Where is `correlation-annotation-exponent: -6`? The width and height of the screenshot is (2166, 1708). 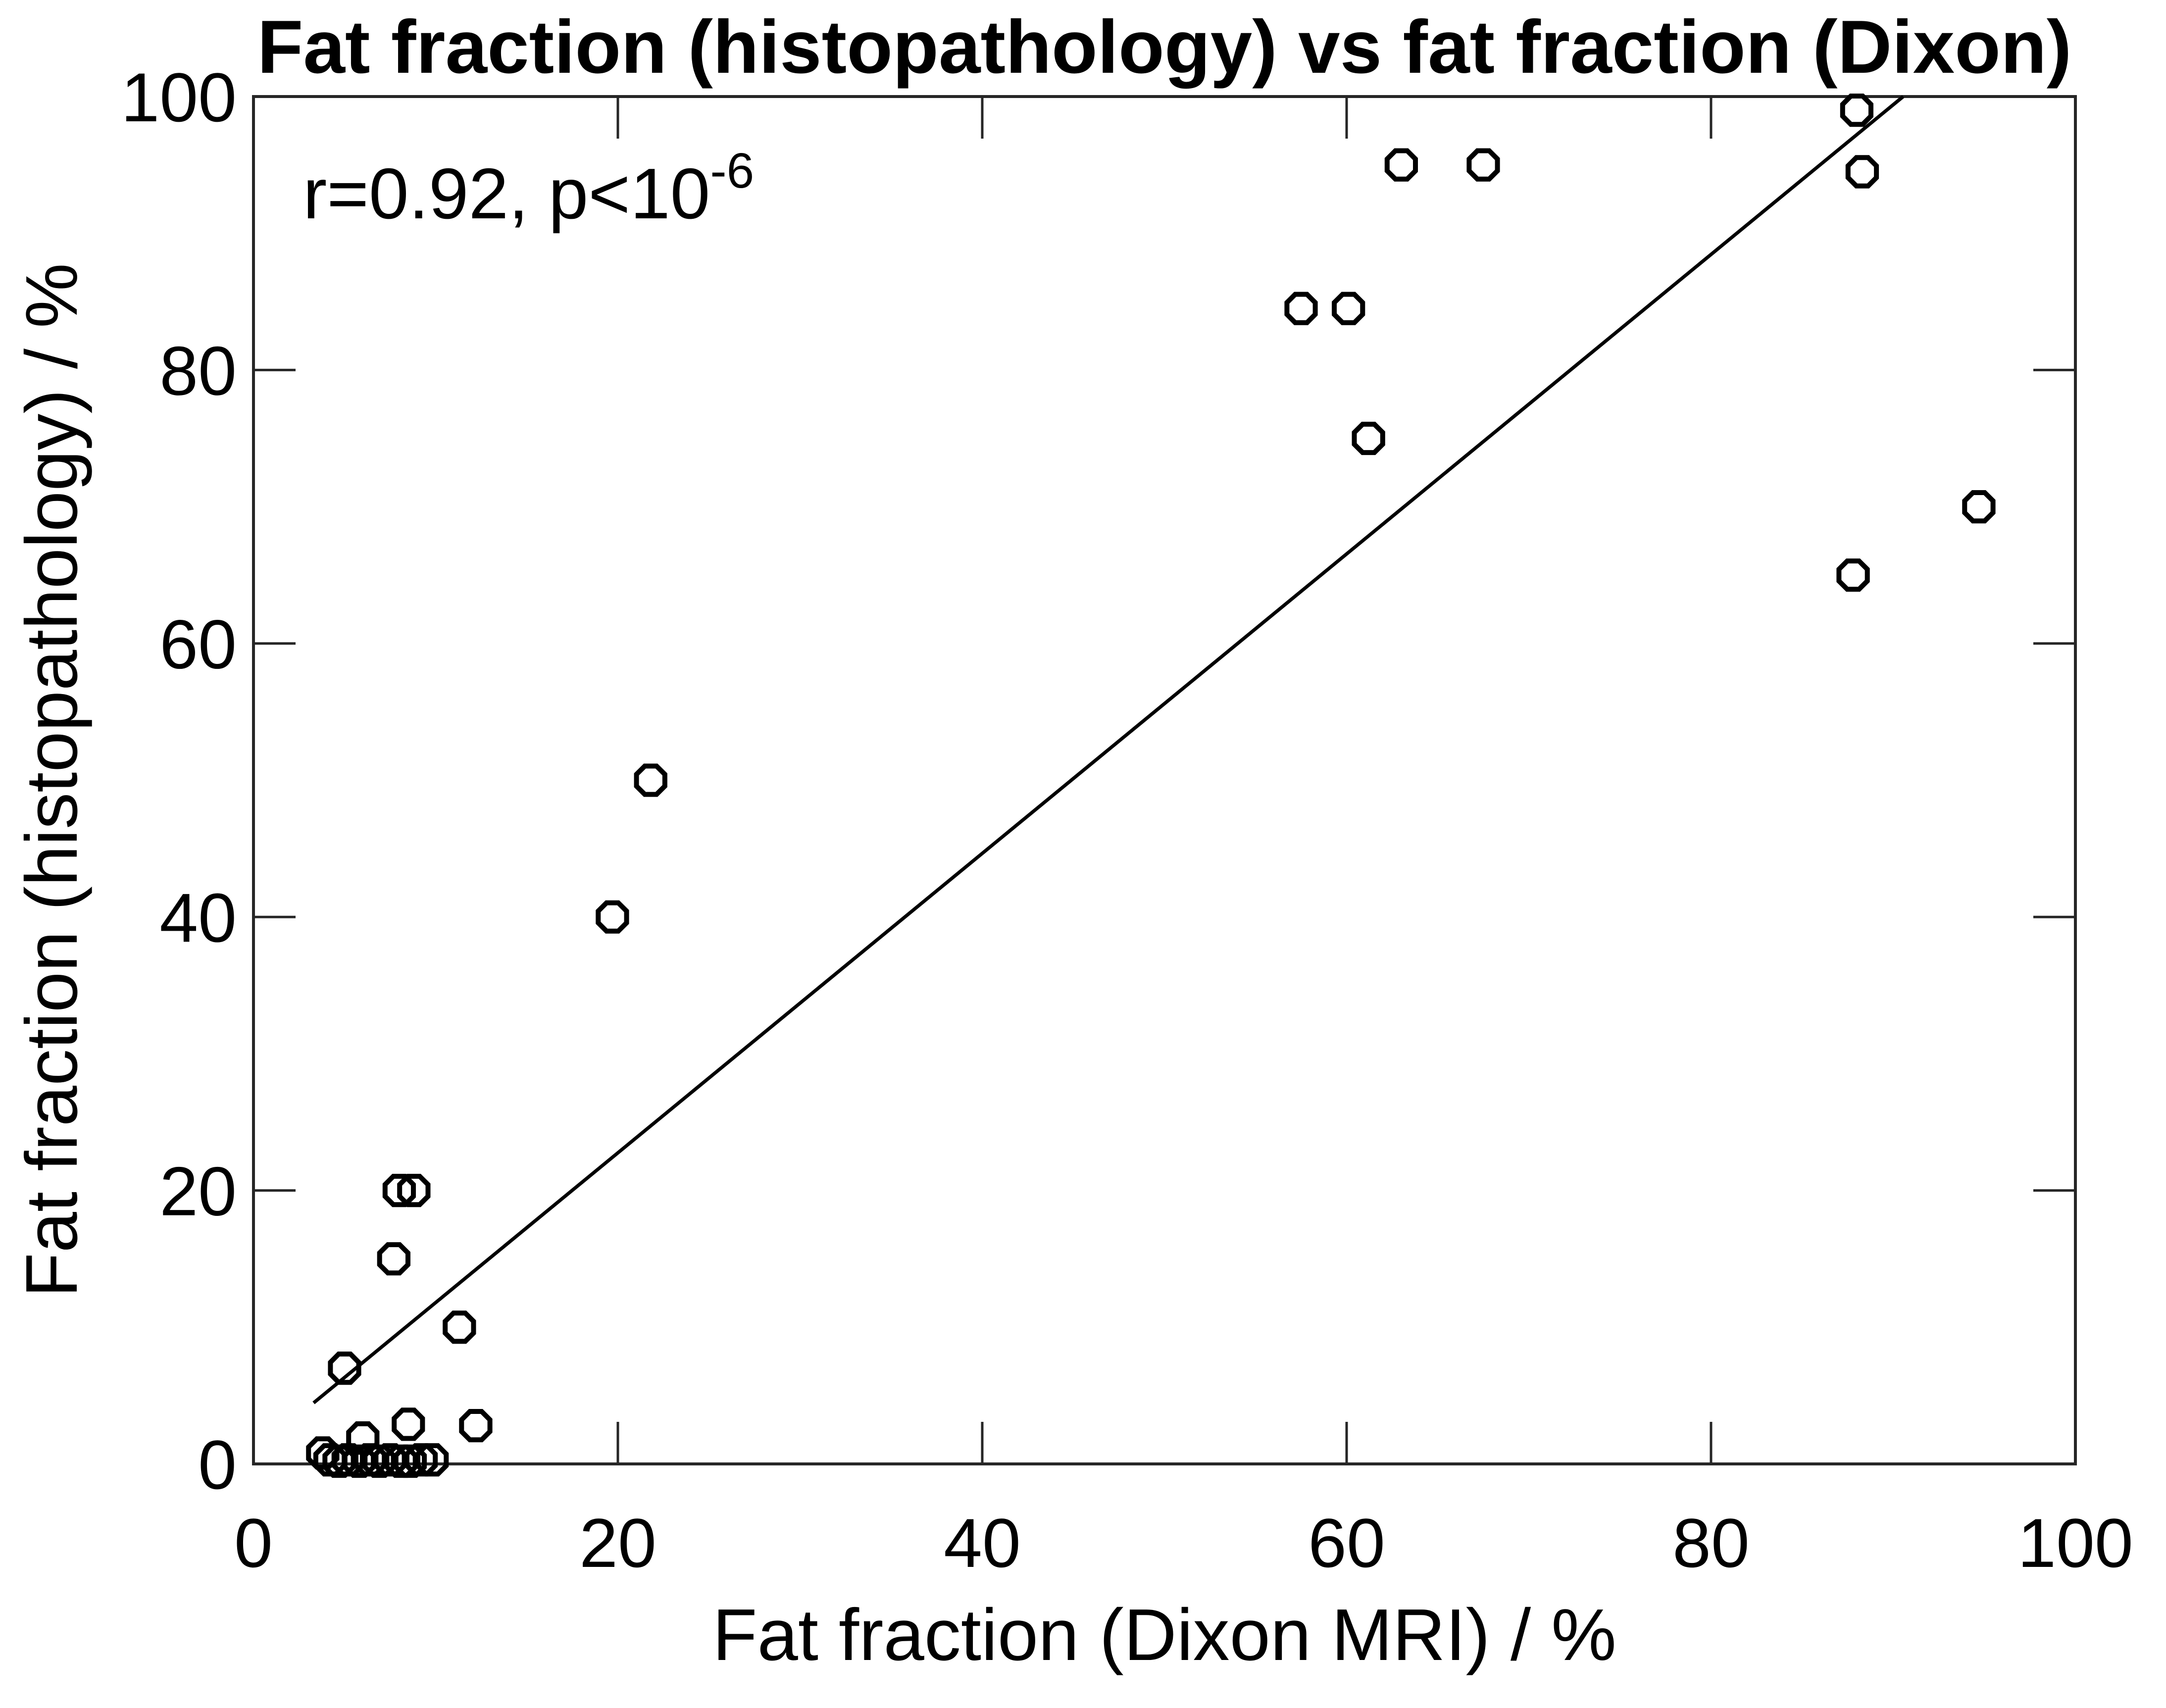 correlation-annotation-exponent: -6 is located at coordinates (733, 171).